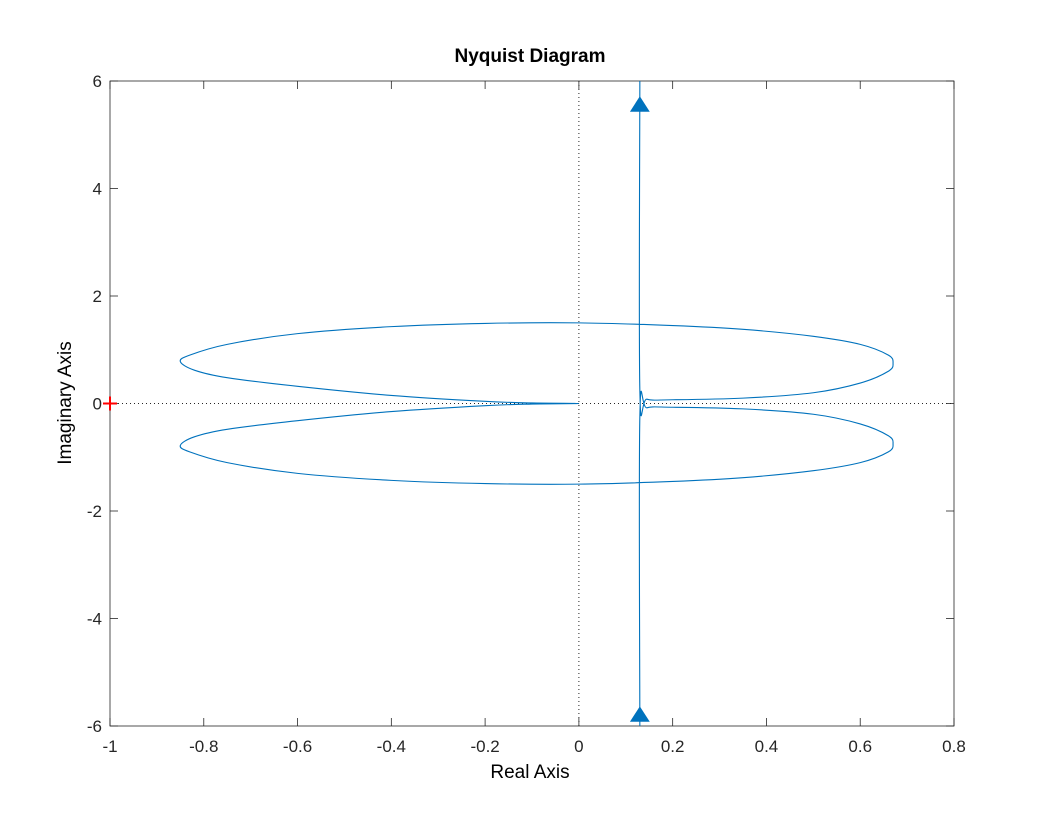 Image resolution: width=1050 pixels, height=816 pixels. I want to click on x-tick-label: -0.8, so click(203, 746).